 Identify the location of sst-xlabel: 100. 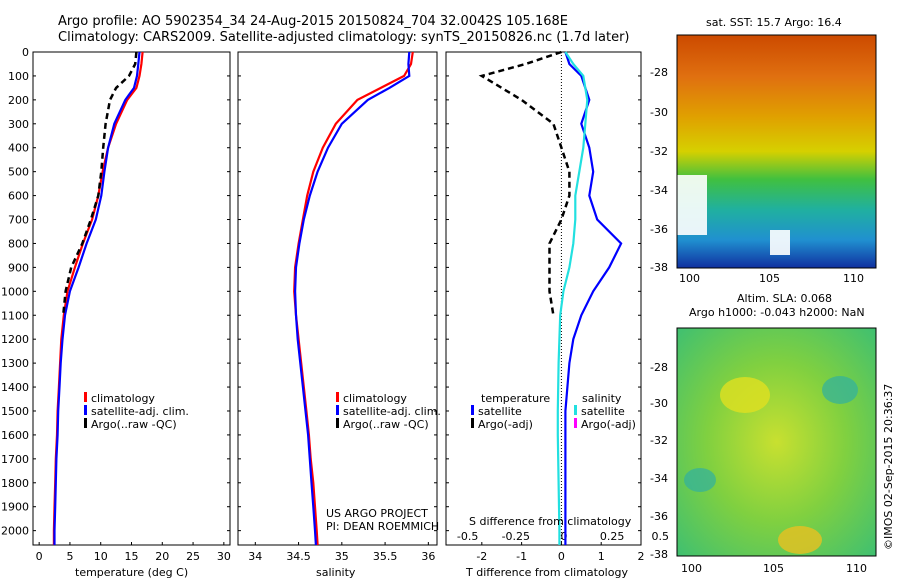
(689, 278).